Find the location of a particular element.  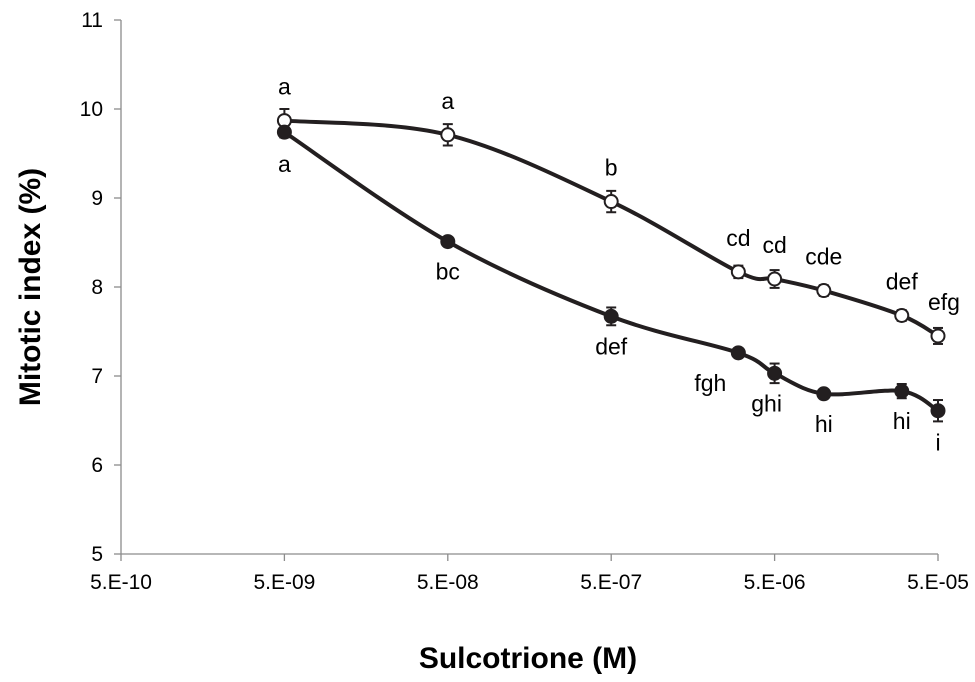

significance-label: bc is located at coordinates (448, 272).